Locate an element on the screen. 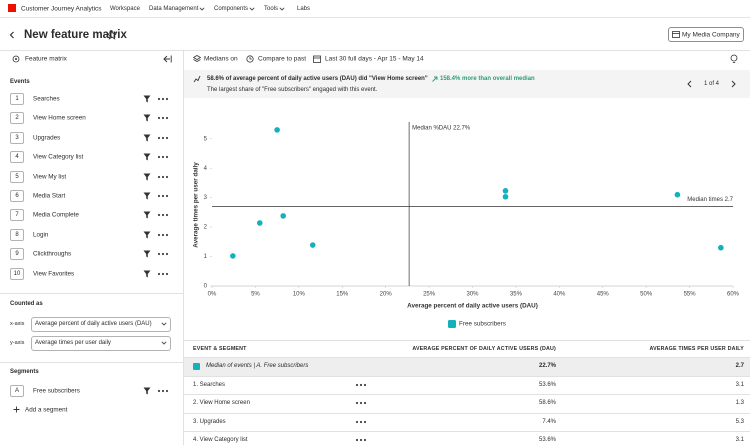 The height and width of the screenshot is (445, 750). legend-label: Free subscribers is located at coordinates (482, 324).